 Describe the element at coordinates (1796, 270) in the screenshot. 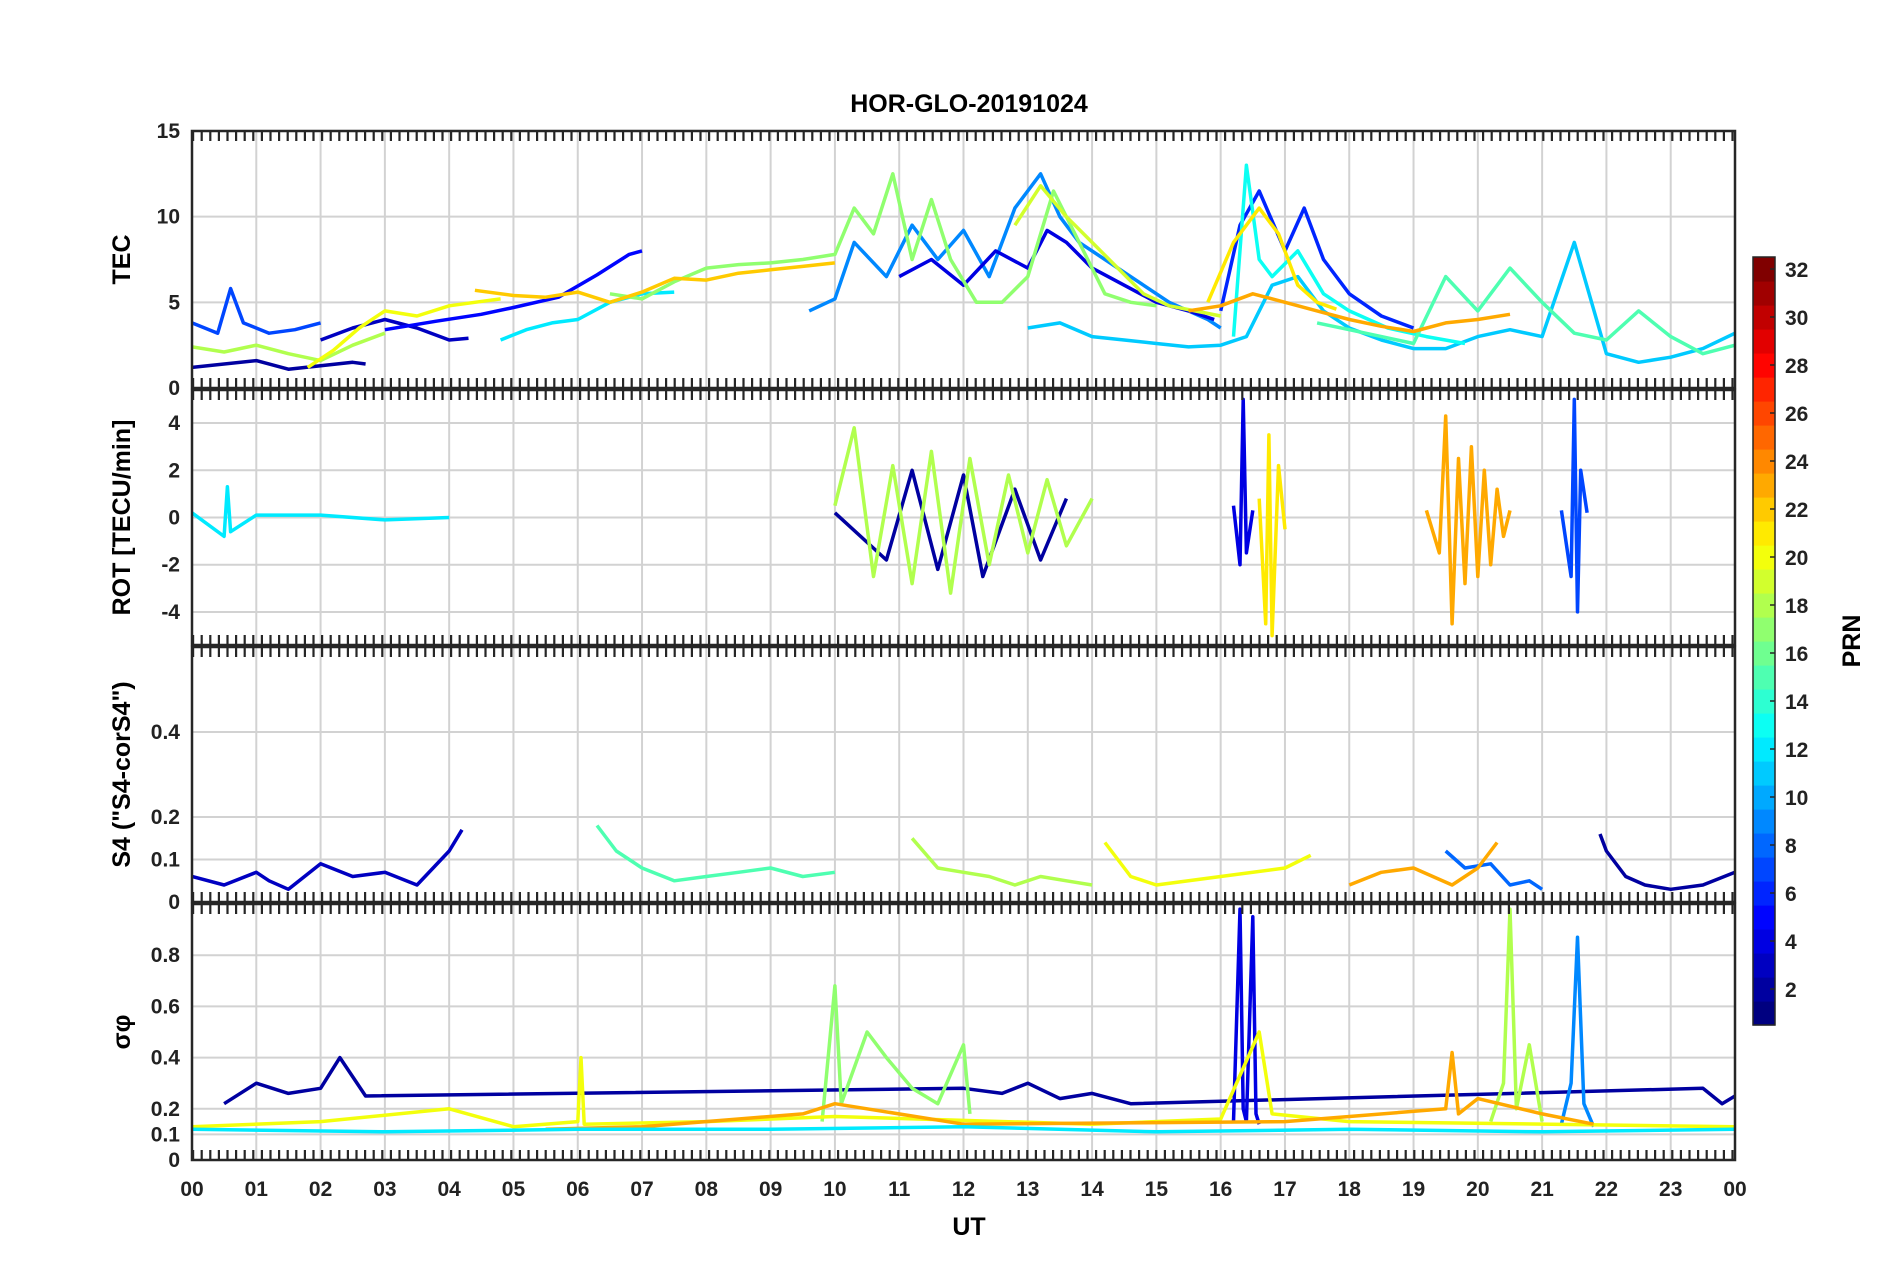

I see `colorbar-tick-label: 32` at that location.